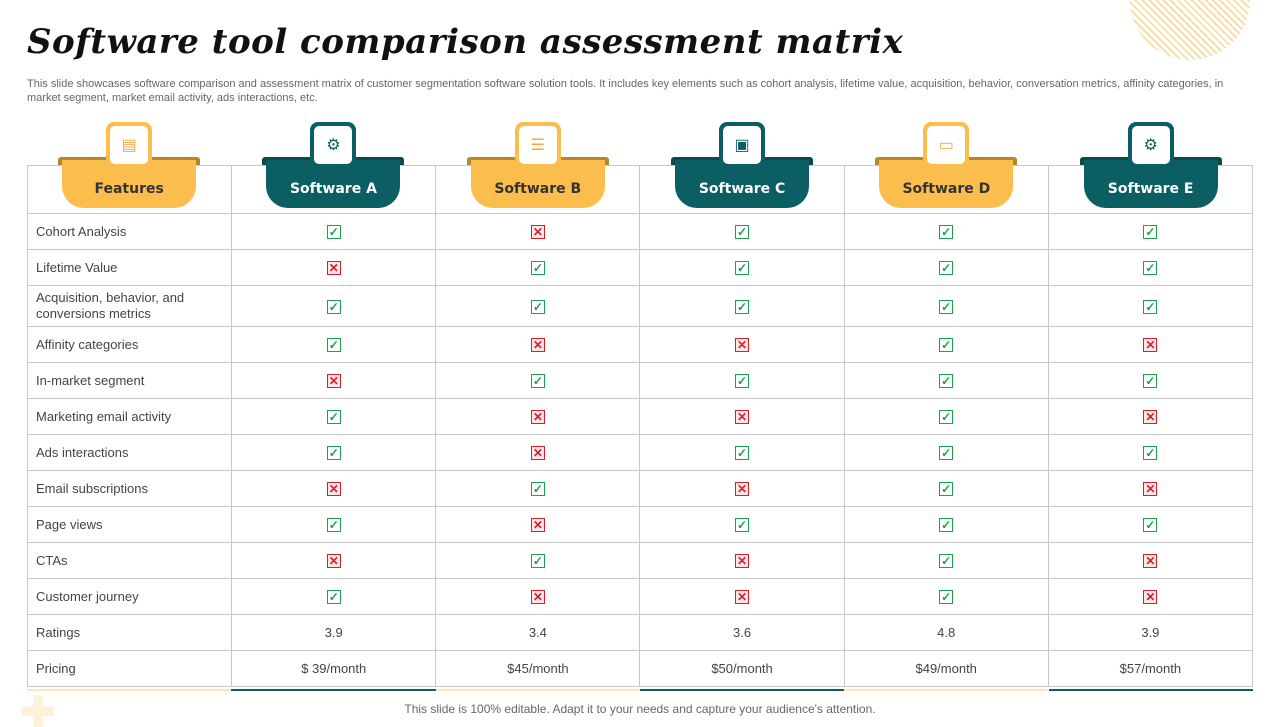 The image size is (1280, 727). Describe the element at coordinates (1150, 668) in the screenshot. I see `pricing-value: $57/month` at that location.